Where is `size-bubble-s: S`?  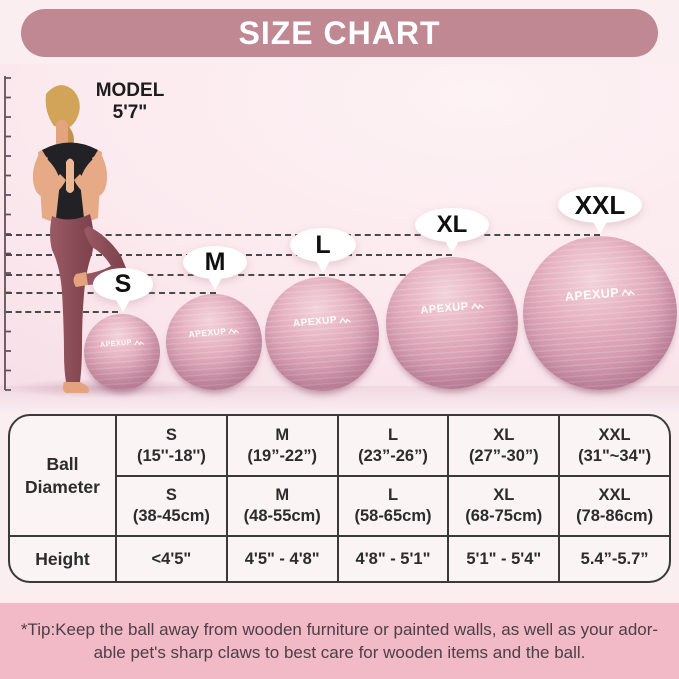
size-bubble-s: S is located at coordinates (123, 284).